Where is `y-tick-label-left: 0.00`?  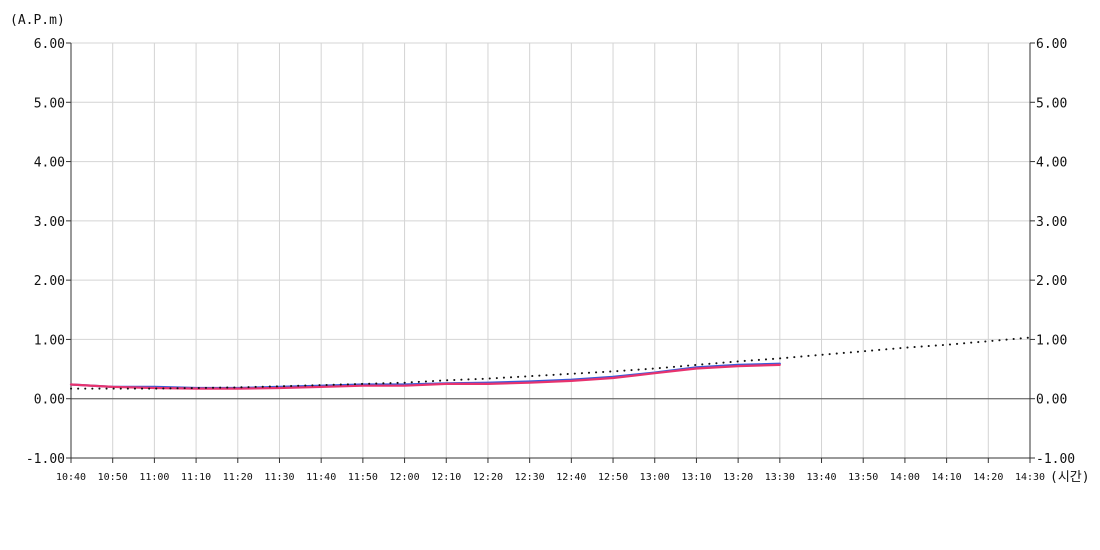
y-tick-label-left: 0.00 is located at coordinates (49, 400).